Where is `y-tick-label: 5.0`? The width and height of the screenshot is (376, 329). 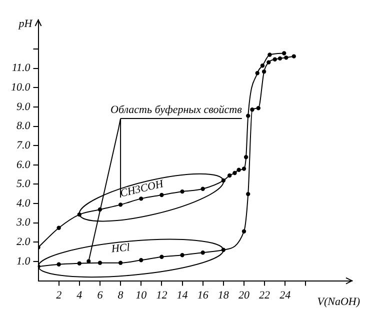 y-tick-label: 5.0 is located at coordinates (23, 184).